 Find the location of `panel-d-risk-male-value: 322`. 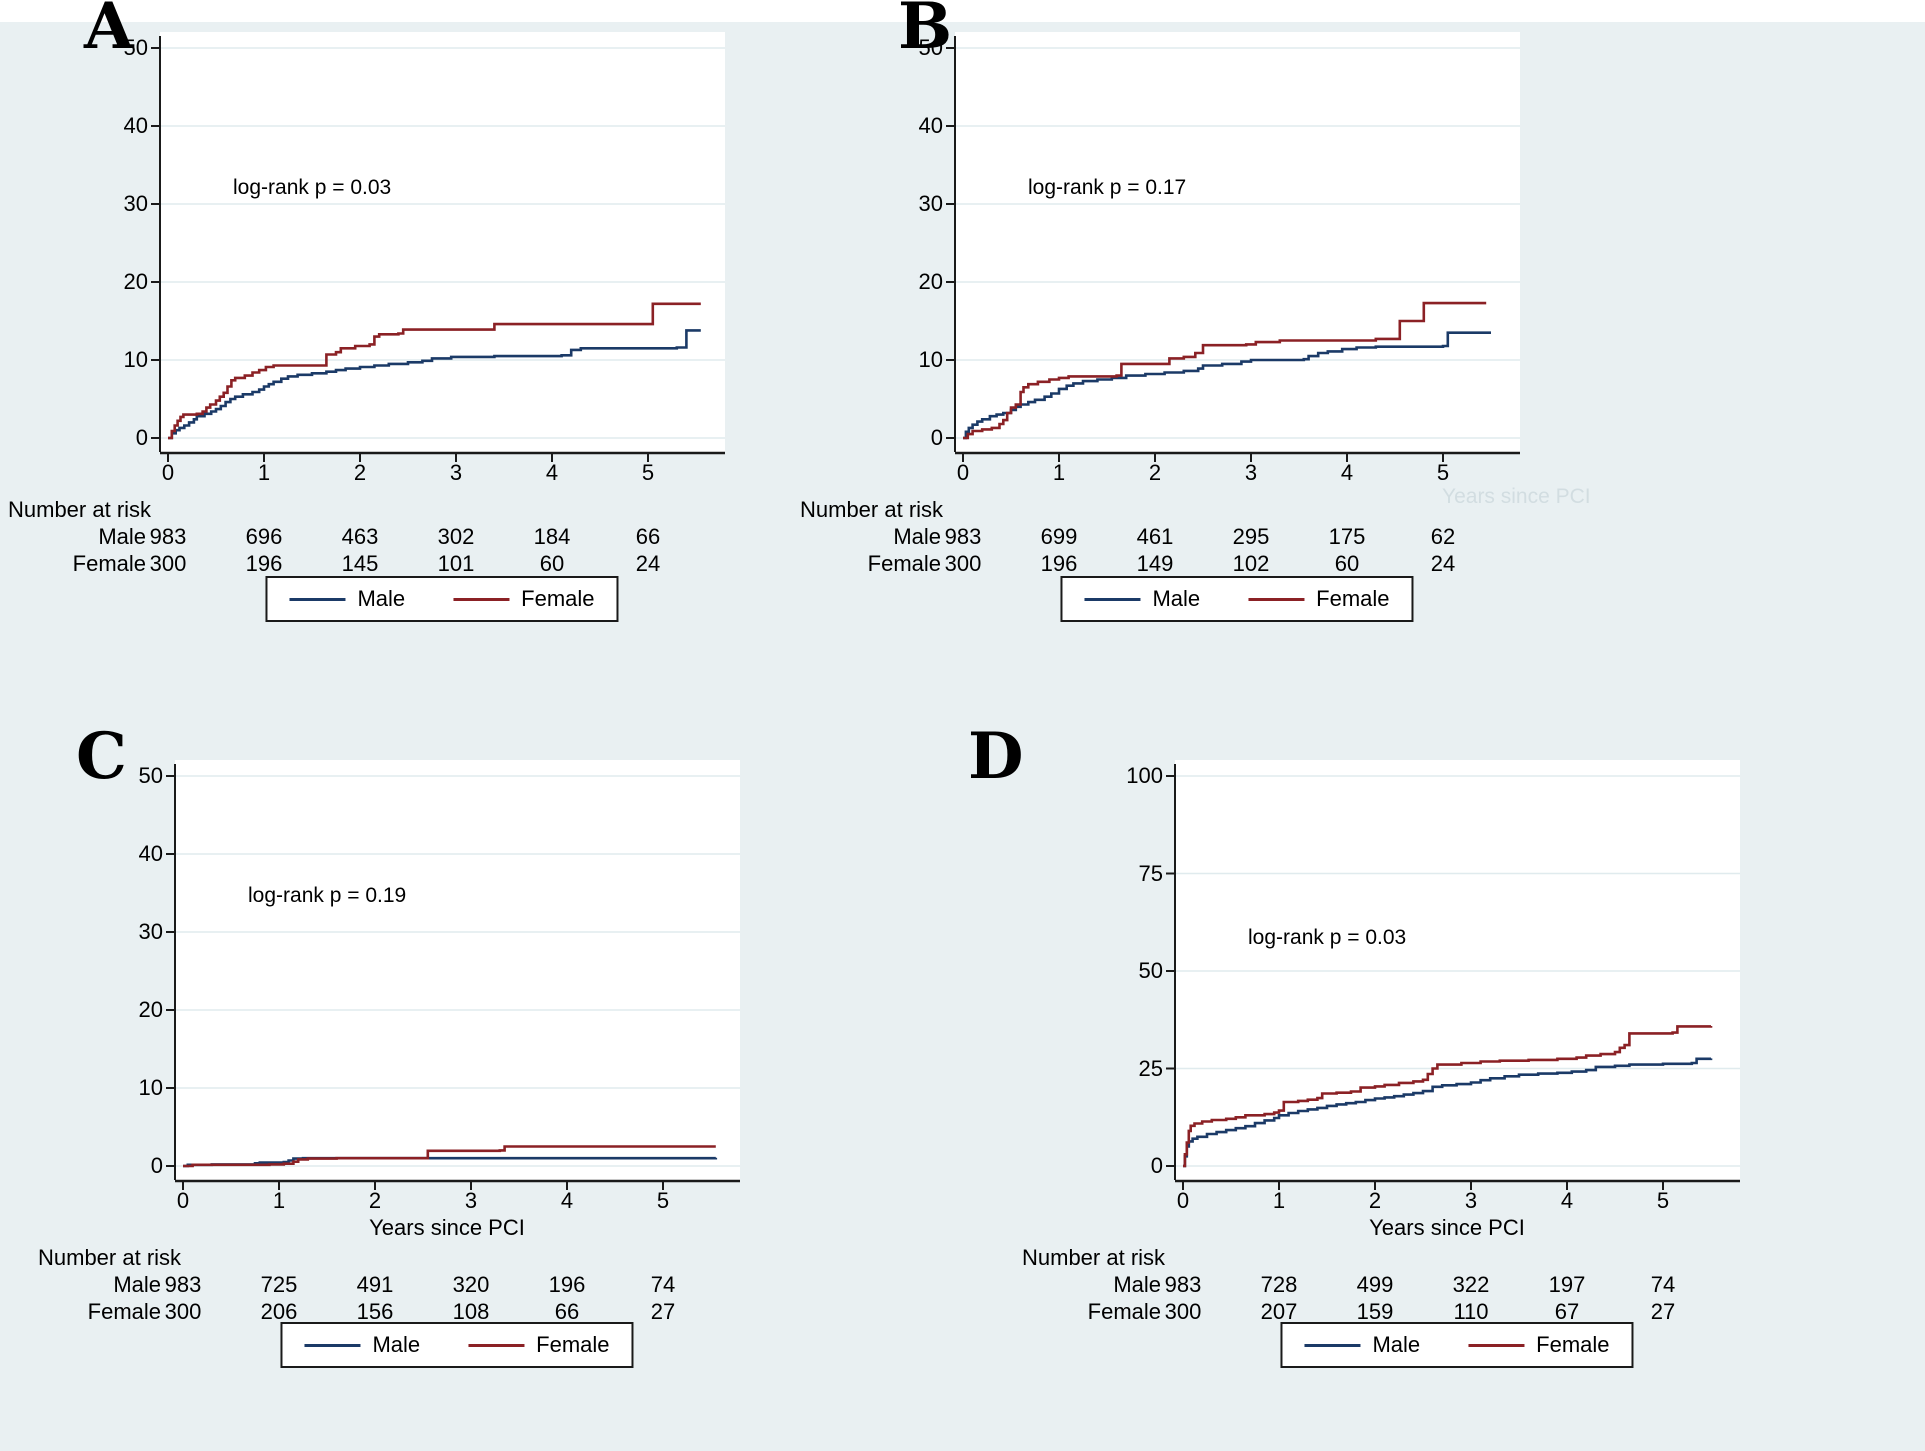

panel-d-risk-male-value: 322 is located at coordinates (1471, 1284).